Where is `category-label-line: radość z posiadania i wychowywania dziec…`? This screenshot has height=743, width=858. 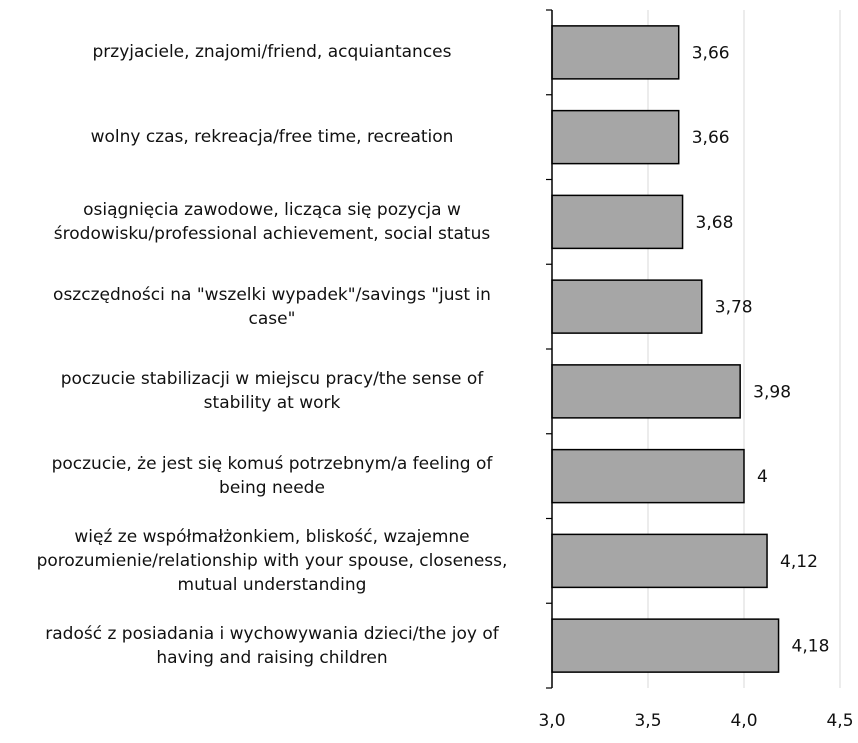 category-label-line: radość z posiadania i wychowywania dziec… is located at coordinates (272, 633).